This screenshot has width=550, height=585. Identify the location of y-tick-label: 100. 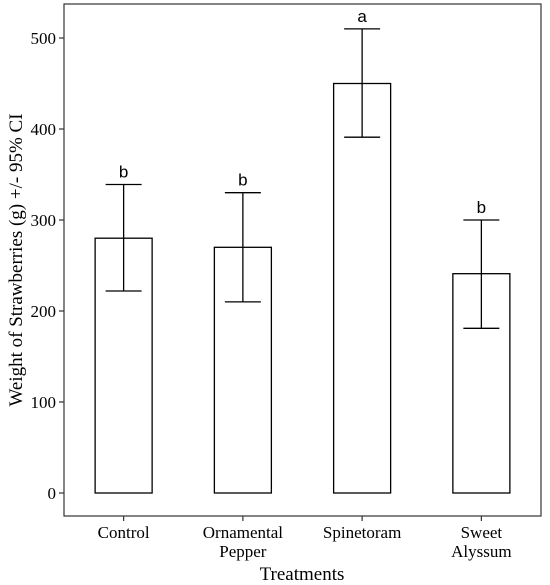
(44, 402).